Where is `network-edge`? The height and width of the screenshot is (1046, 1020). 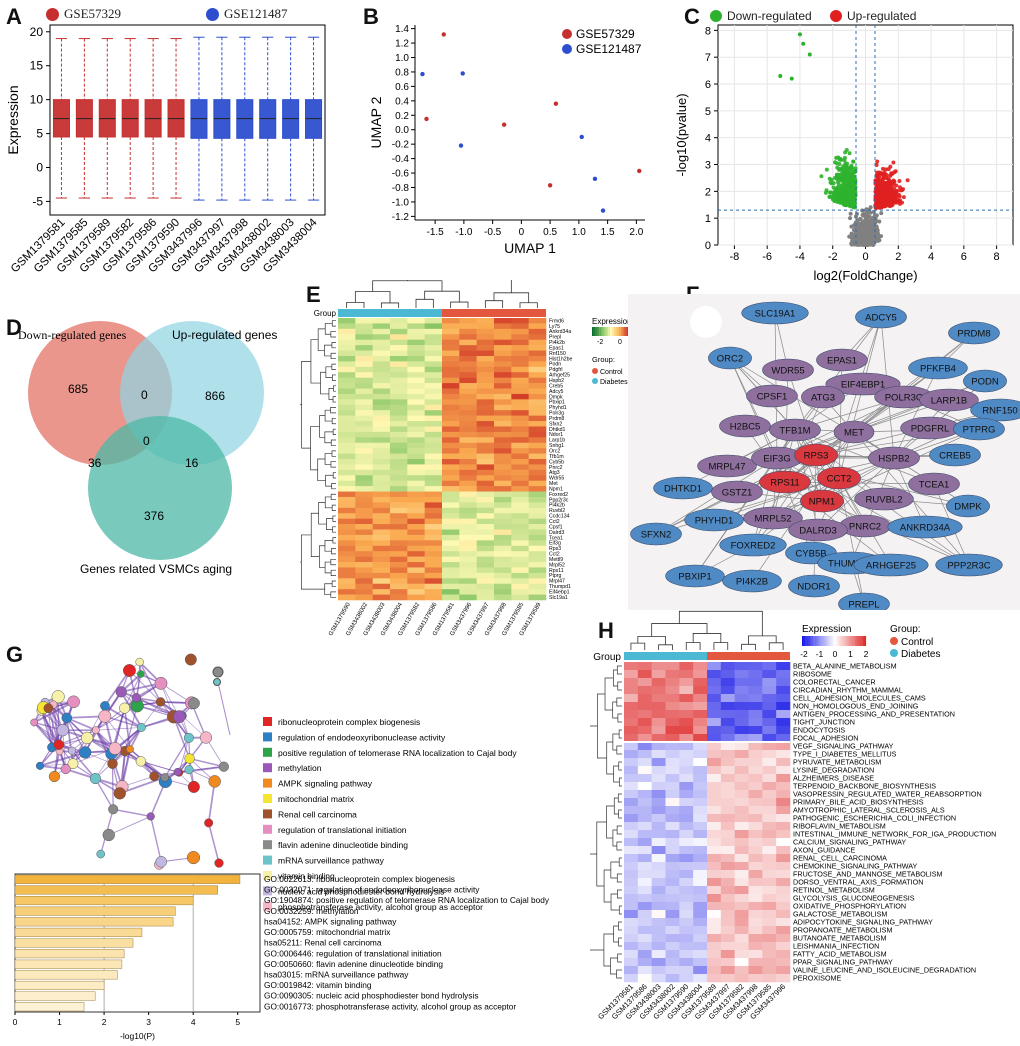 network-edge is located at coordinates (150, 682).